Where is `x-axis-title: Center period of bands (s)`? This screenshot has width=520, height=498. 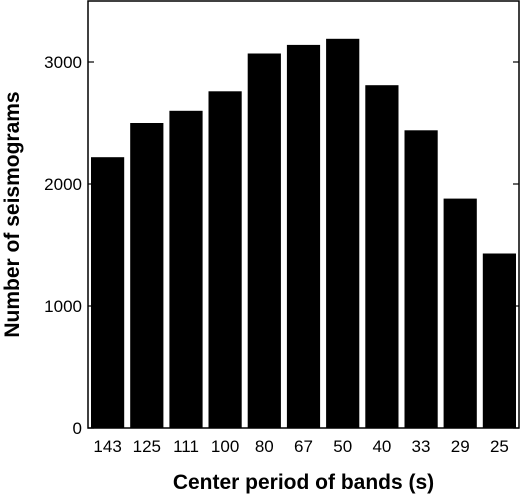
x-axis-title: Center period of bands (s) is located at coordinates (303, 482).